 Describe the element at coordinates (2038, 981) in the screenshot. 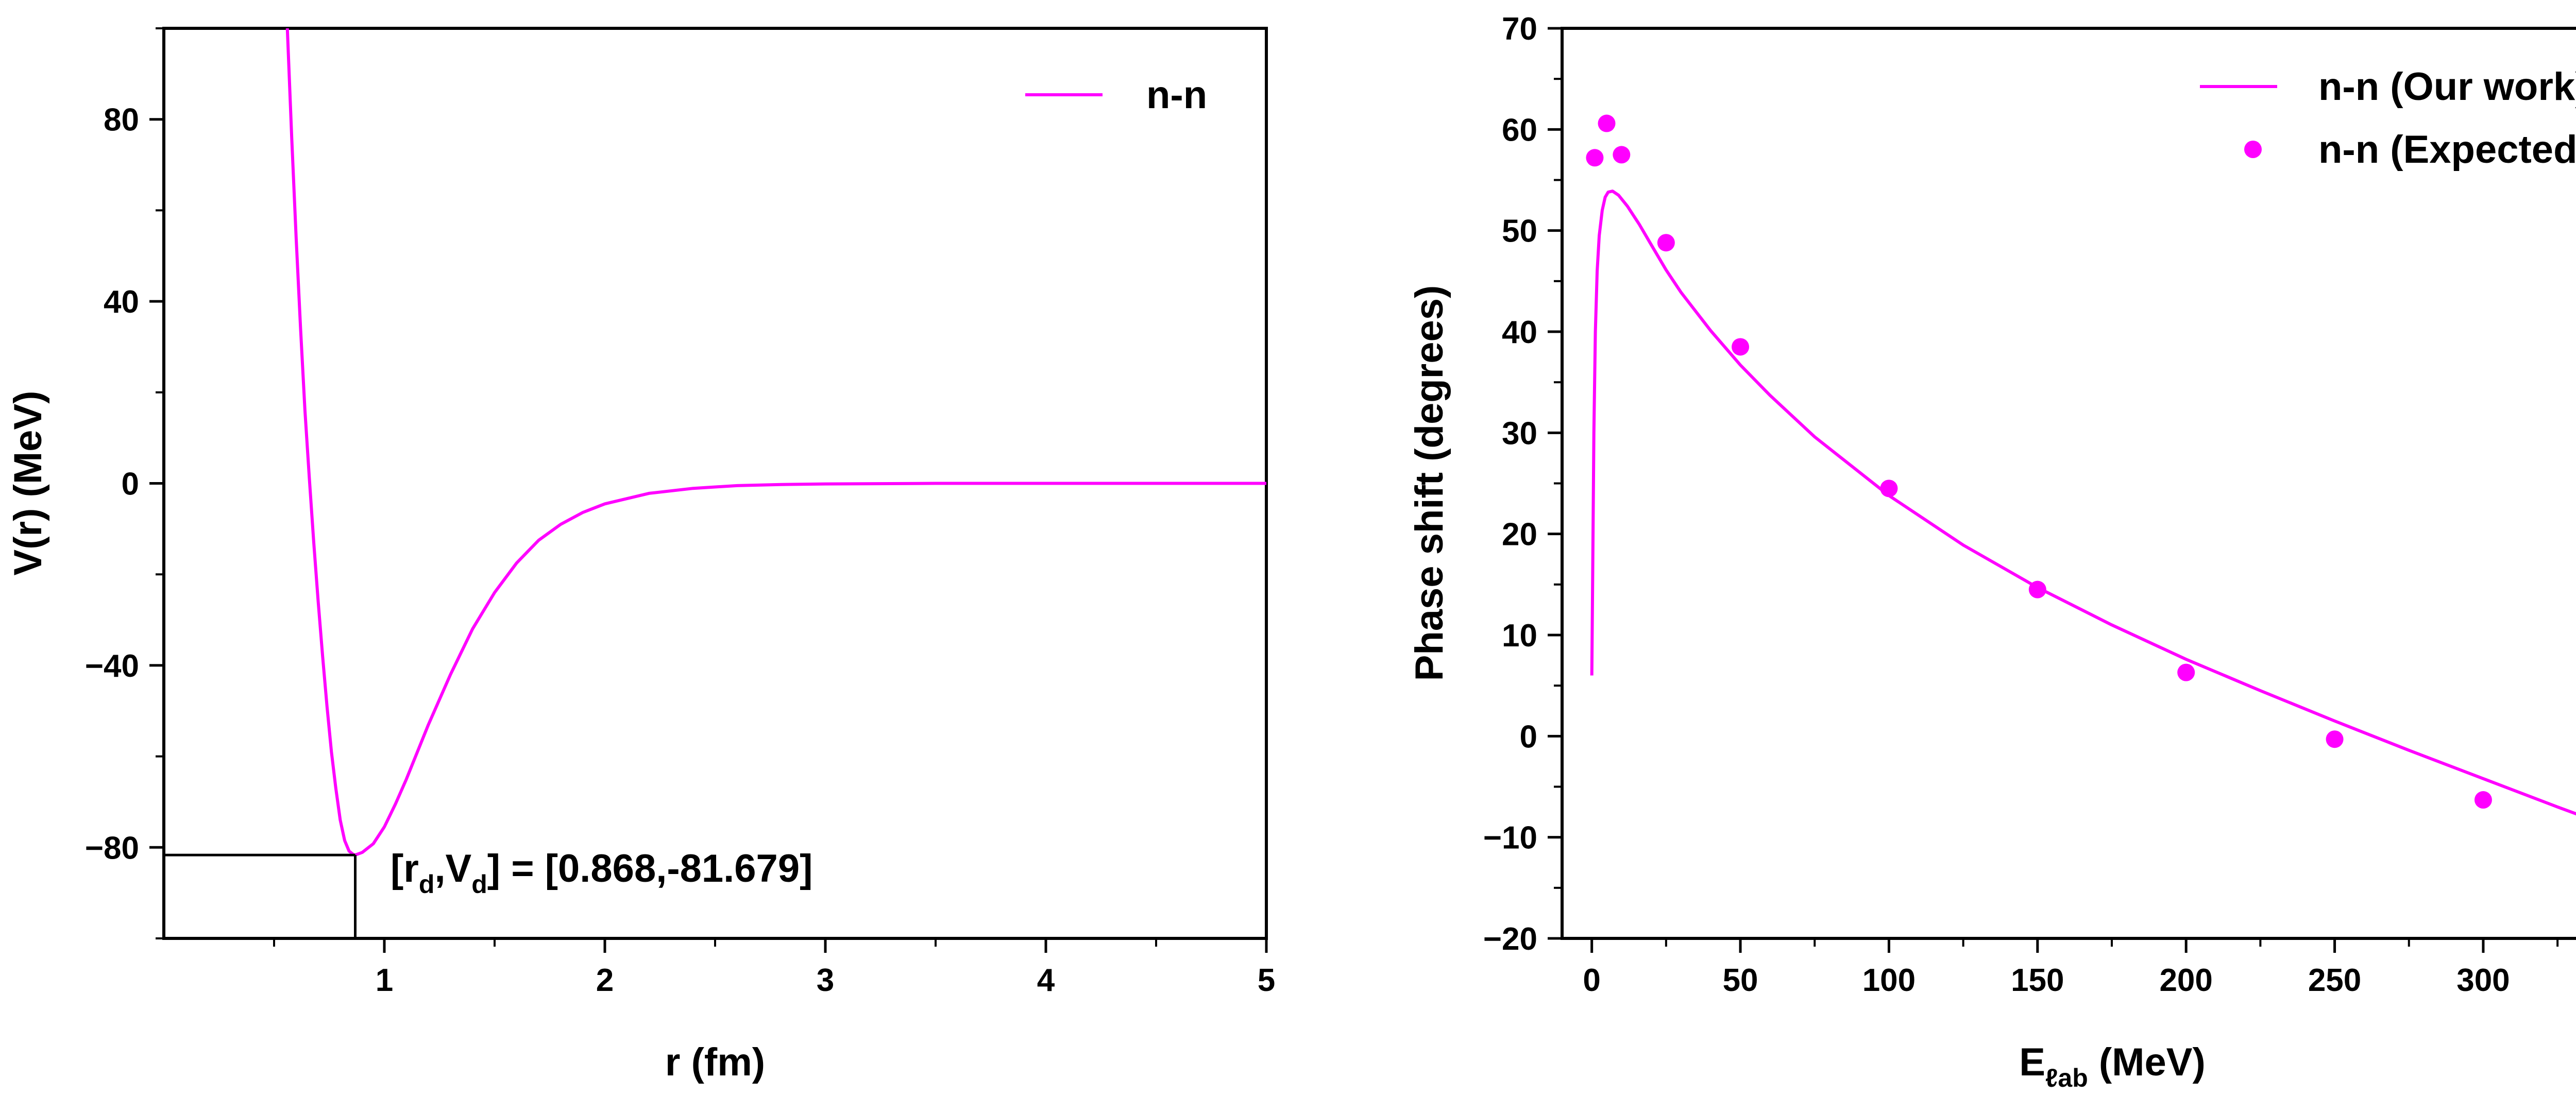

I see `x-tick-label: 150` at that location.